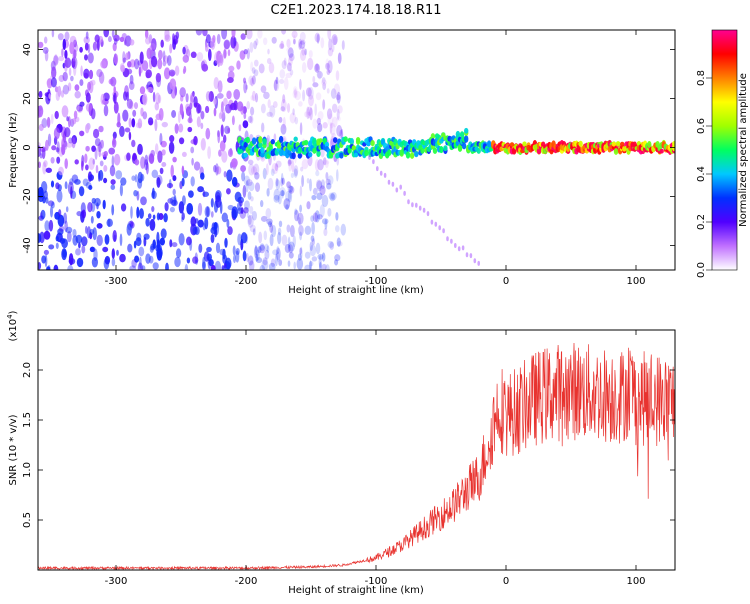  Describe the element at coordinates (27, 196) in the screenshot. I see `y-tick-label: -20` at that location.